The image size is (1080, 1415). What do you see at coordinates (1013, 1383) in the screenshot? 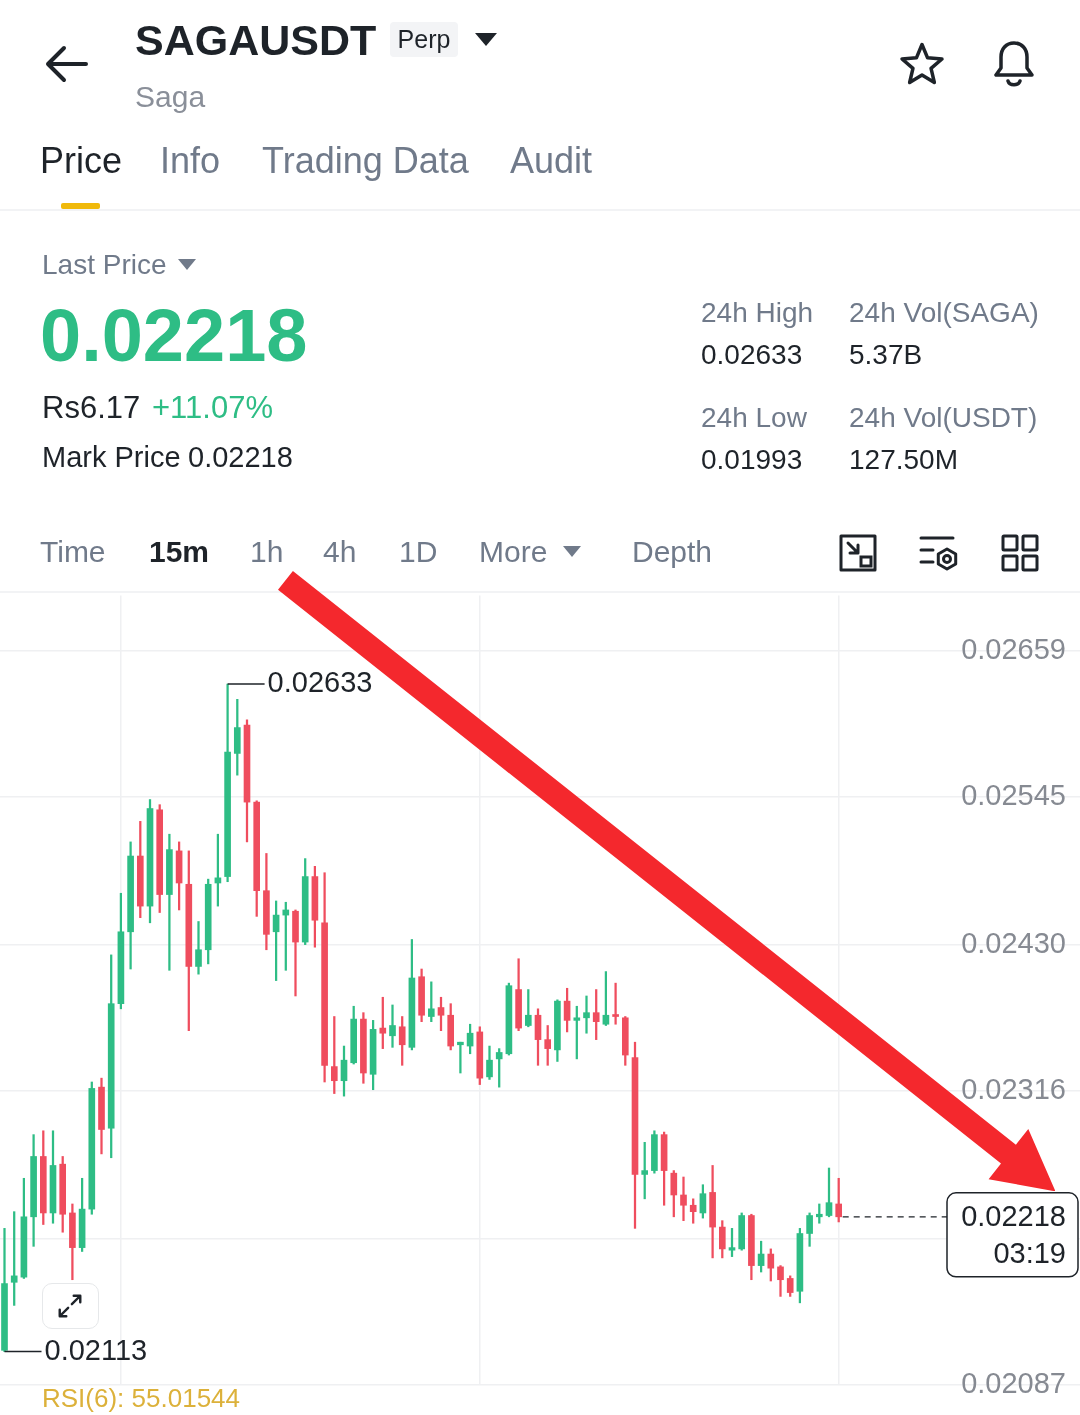
I see `y-tick-label: 0.02087` at bounding box center [1013, 1383].